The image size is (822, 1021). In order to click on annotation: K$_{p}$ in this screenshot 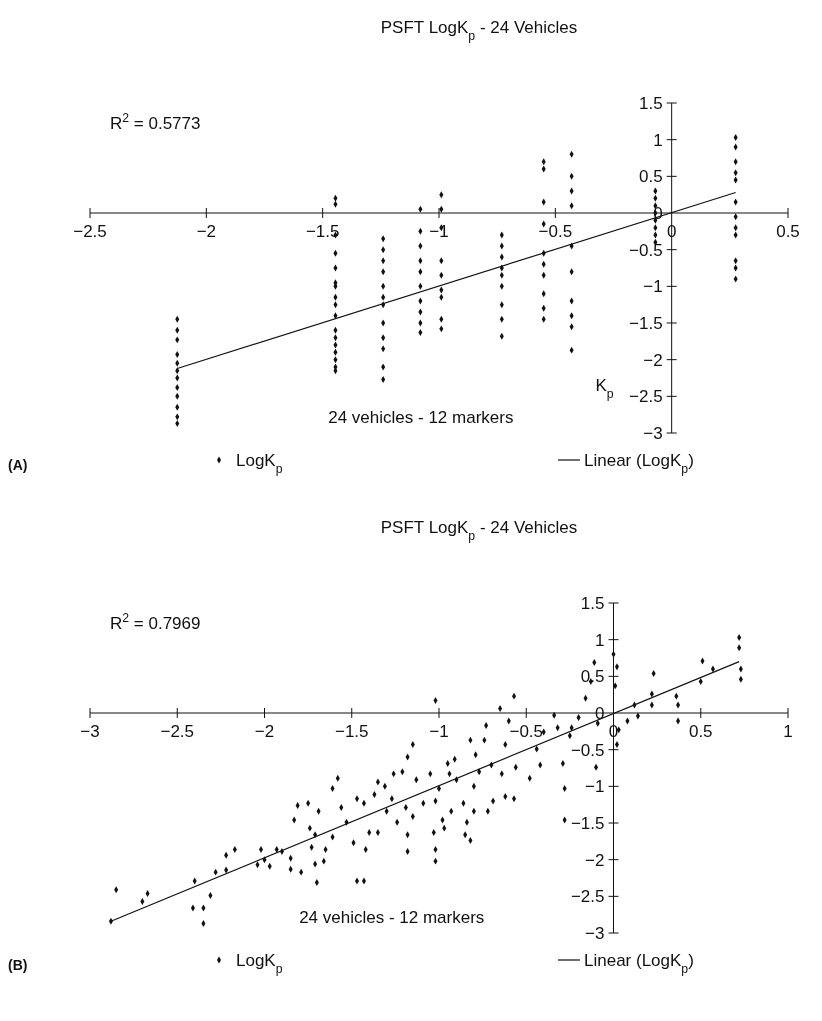, I will do `click(604, 388)`.